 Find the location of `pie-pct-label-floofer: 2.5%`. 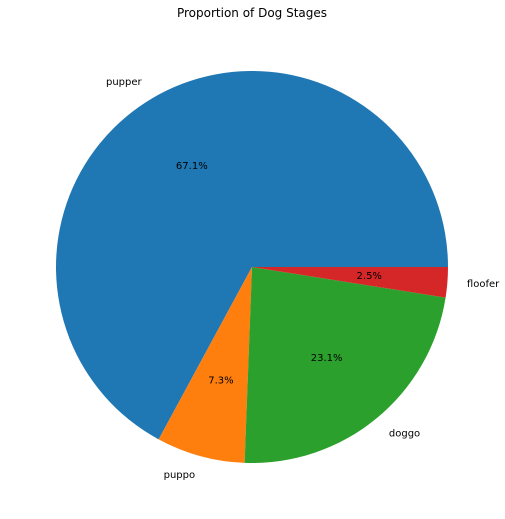

pie-pct-label-floofer: 2.5% is located at coordinates (369, 276).